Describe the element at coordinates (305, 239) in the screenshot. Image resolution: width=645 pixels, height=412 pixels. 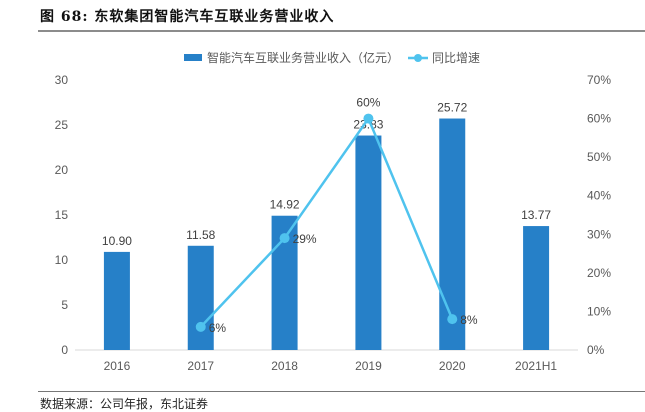
I see `growth-data-label: 29%` at that location.